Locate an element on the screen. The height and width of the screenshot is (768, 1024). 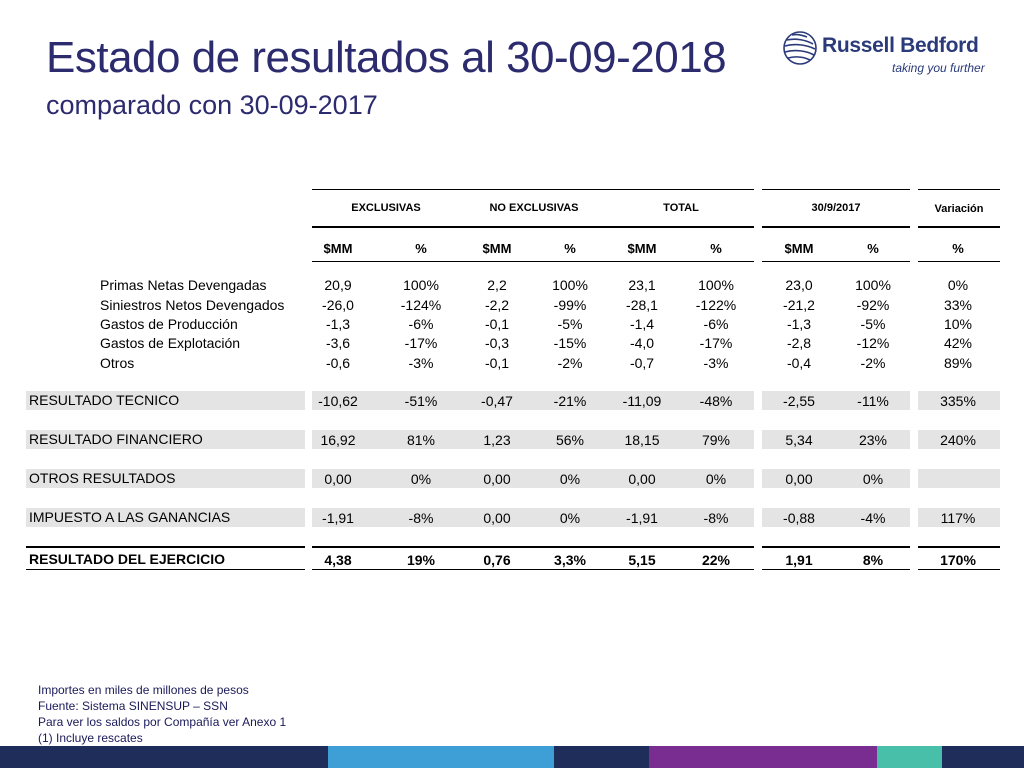
table-cell: -48% is located at coordinates (716, 401).